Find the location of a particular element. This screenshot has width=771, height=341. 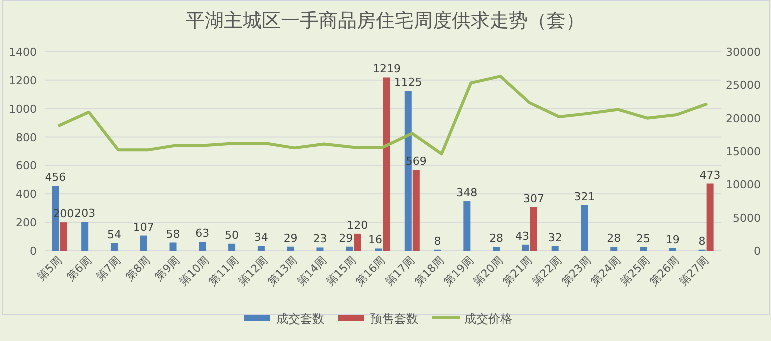

data-label: 32 is located at coordinates (555, 237).